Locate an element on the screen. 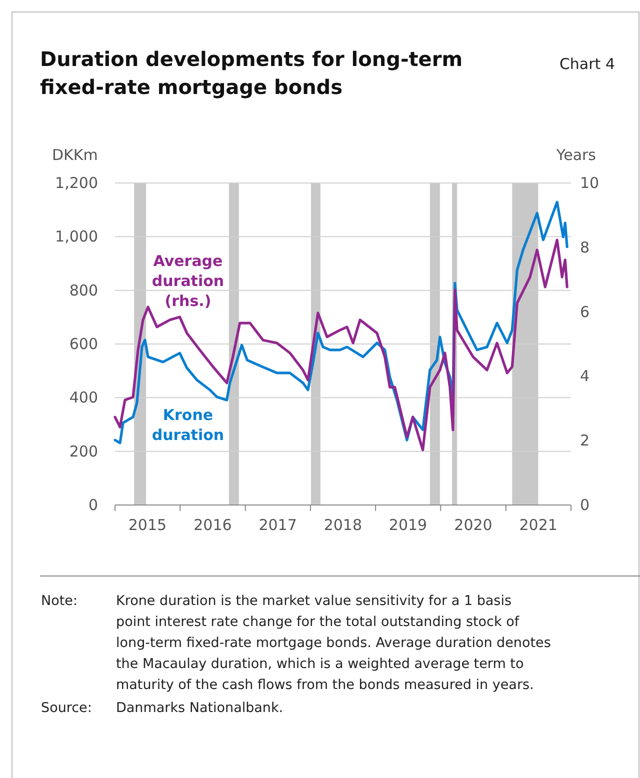 The height and width of the screenshot is (778, 640). x-tick-label: 2020 is located at coordinates (473, 525).